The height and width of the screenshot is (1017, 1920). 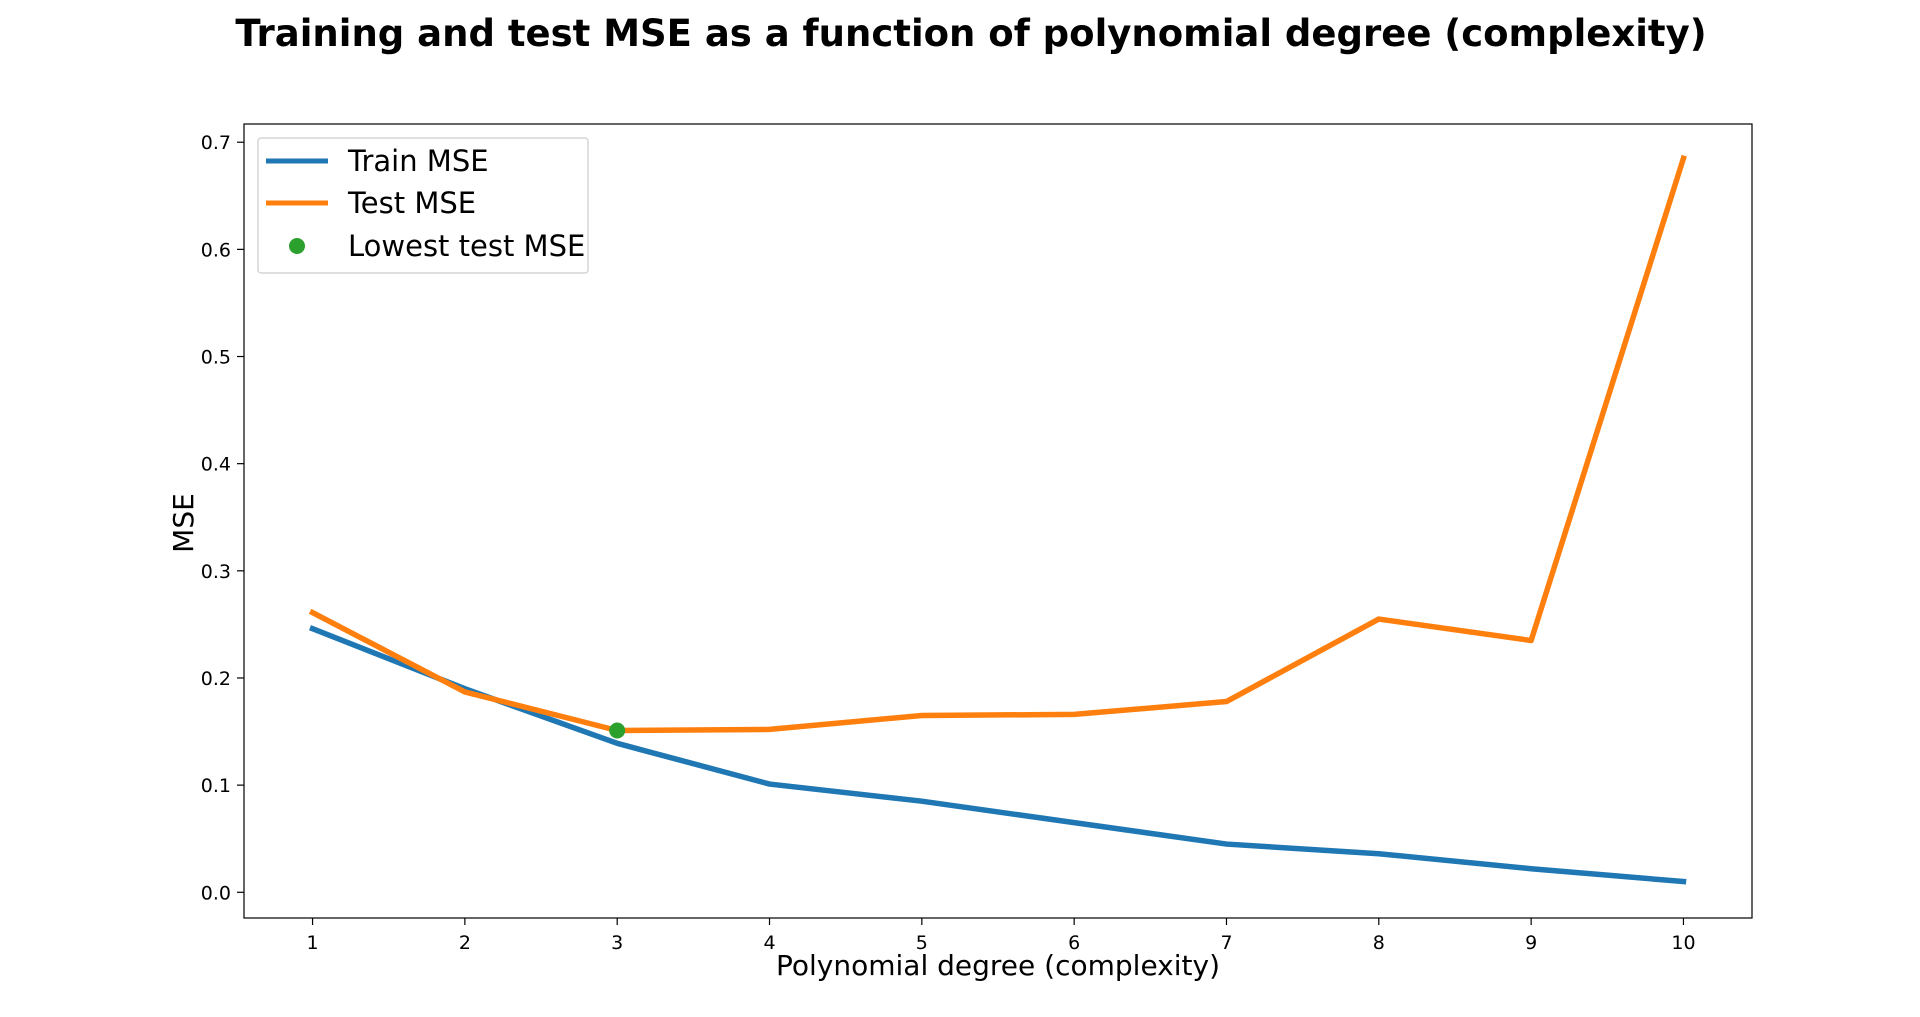 What do you see at coordinates (411, 203) in the screenshot?
I see `legend-label-test-mse: Test MSE` at bounding box center [411, 203].